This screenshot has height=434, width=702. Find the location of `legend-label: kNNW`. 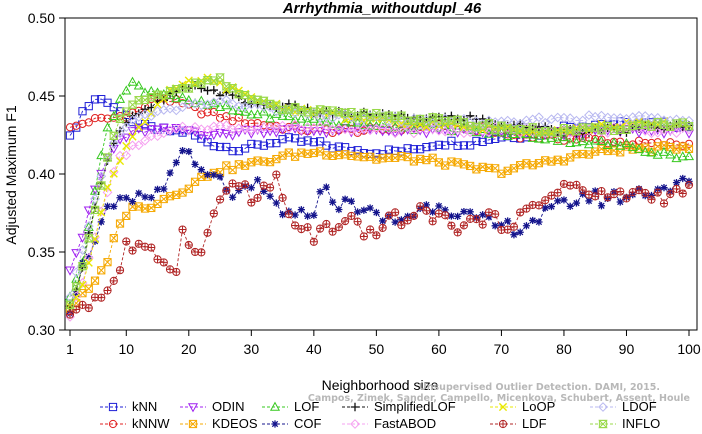

legend-label: kNNW is located at coordinates (151, 423).